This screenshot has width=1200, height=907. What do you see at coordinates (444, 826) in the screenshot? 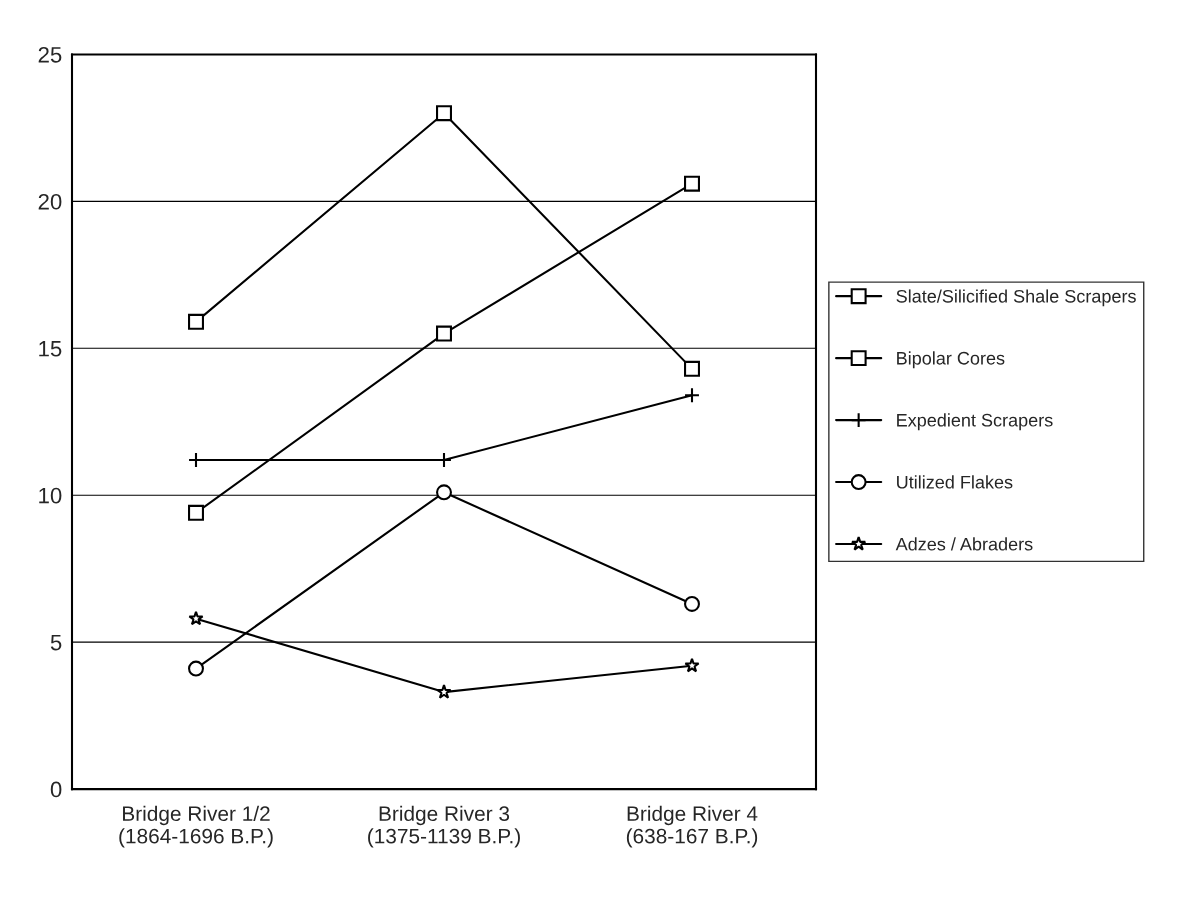
I see `x-tick-label: Bridge River 3 (1375-1139 B.P.)` at bounding box center [444, 826].